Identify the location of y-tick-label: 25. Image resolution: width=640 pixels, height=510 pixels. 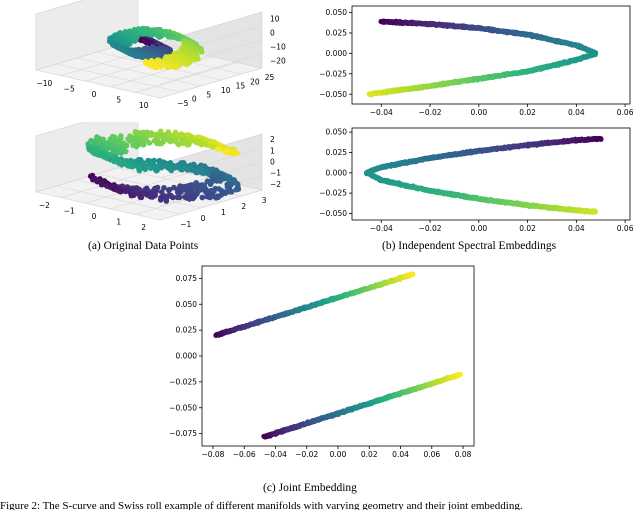
(270, 77).